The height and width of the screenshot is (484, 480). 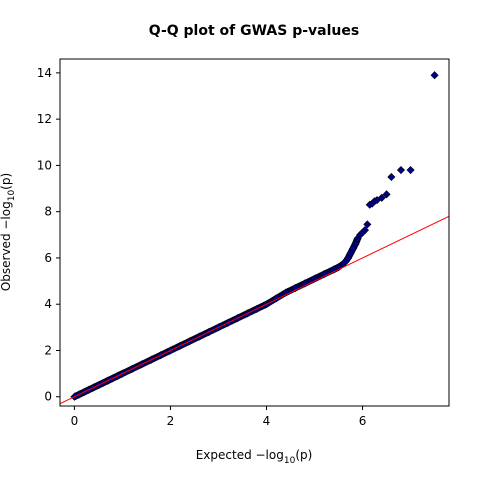 I want to click on y-tick-label: 14, so click(x=44, y=73).